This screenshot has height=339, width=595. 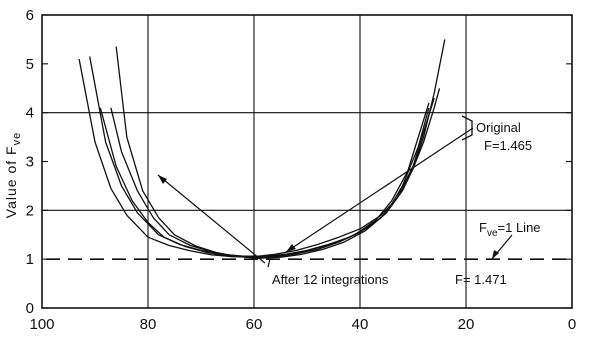 What do you see at coordinates (30, 15) in the screenshot?
I see `y-tick-label-6: 6` at bounding box center [30, 15].